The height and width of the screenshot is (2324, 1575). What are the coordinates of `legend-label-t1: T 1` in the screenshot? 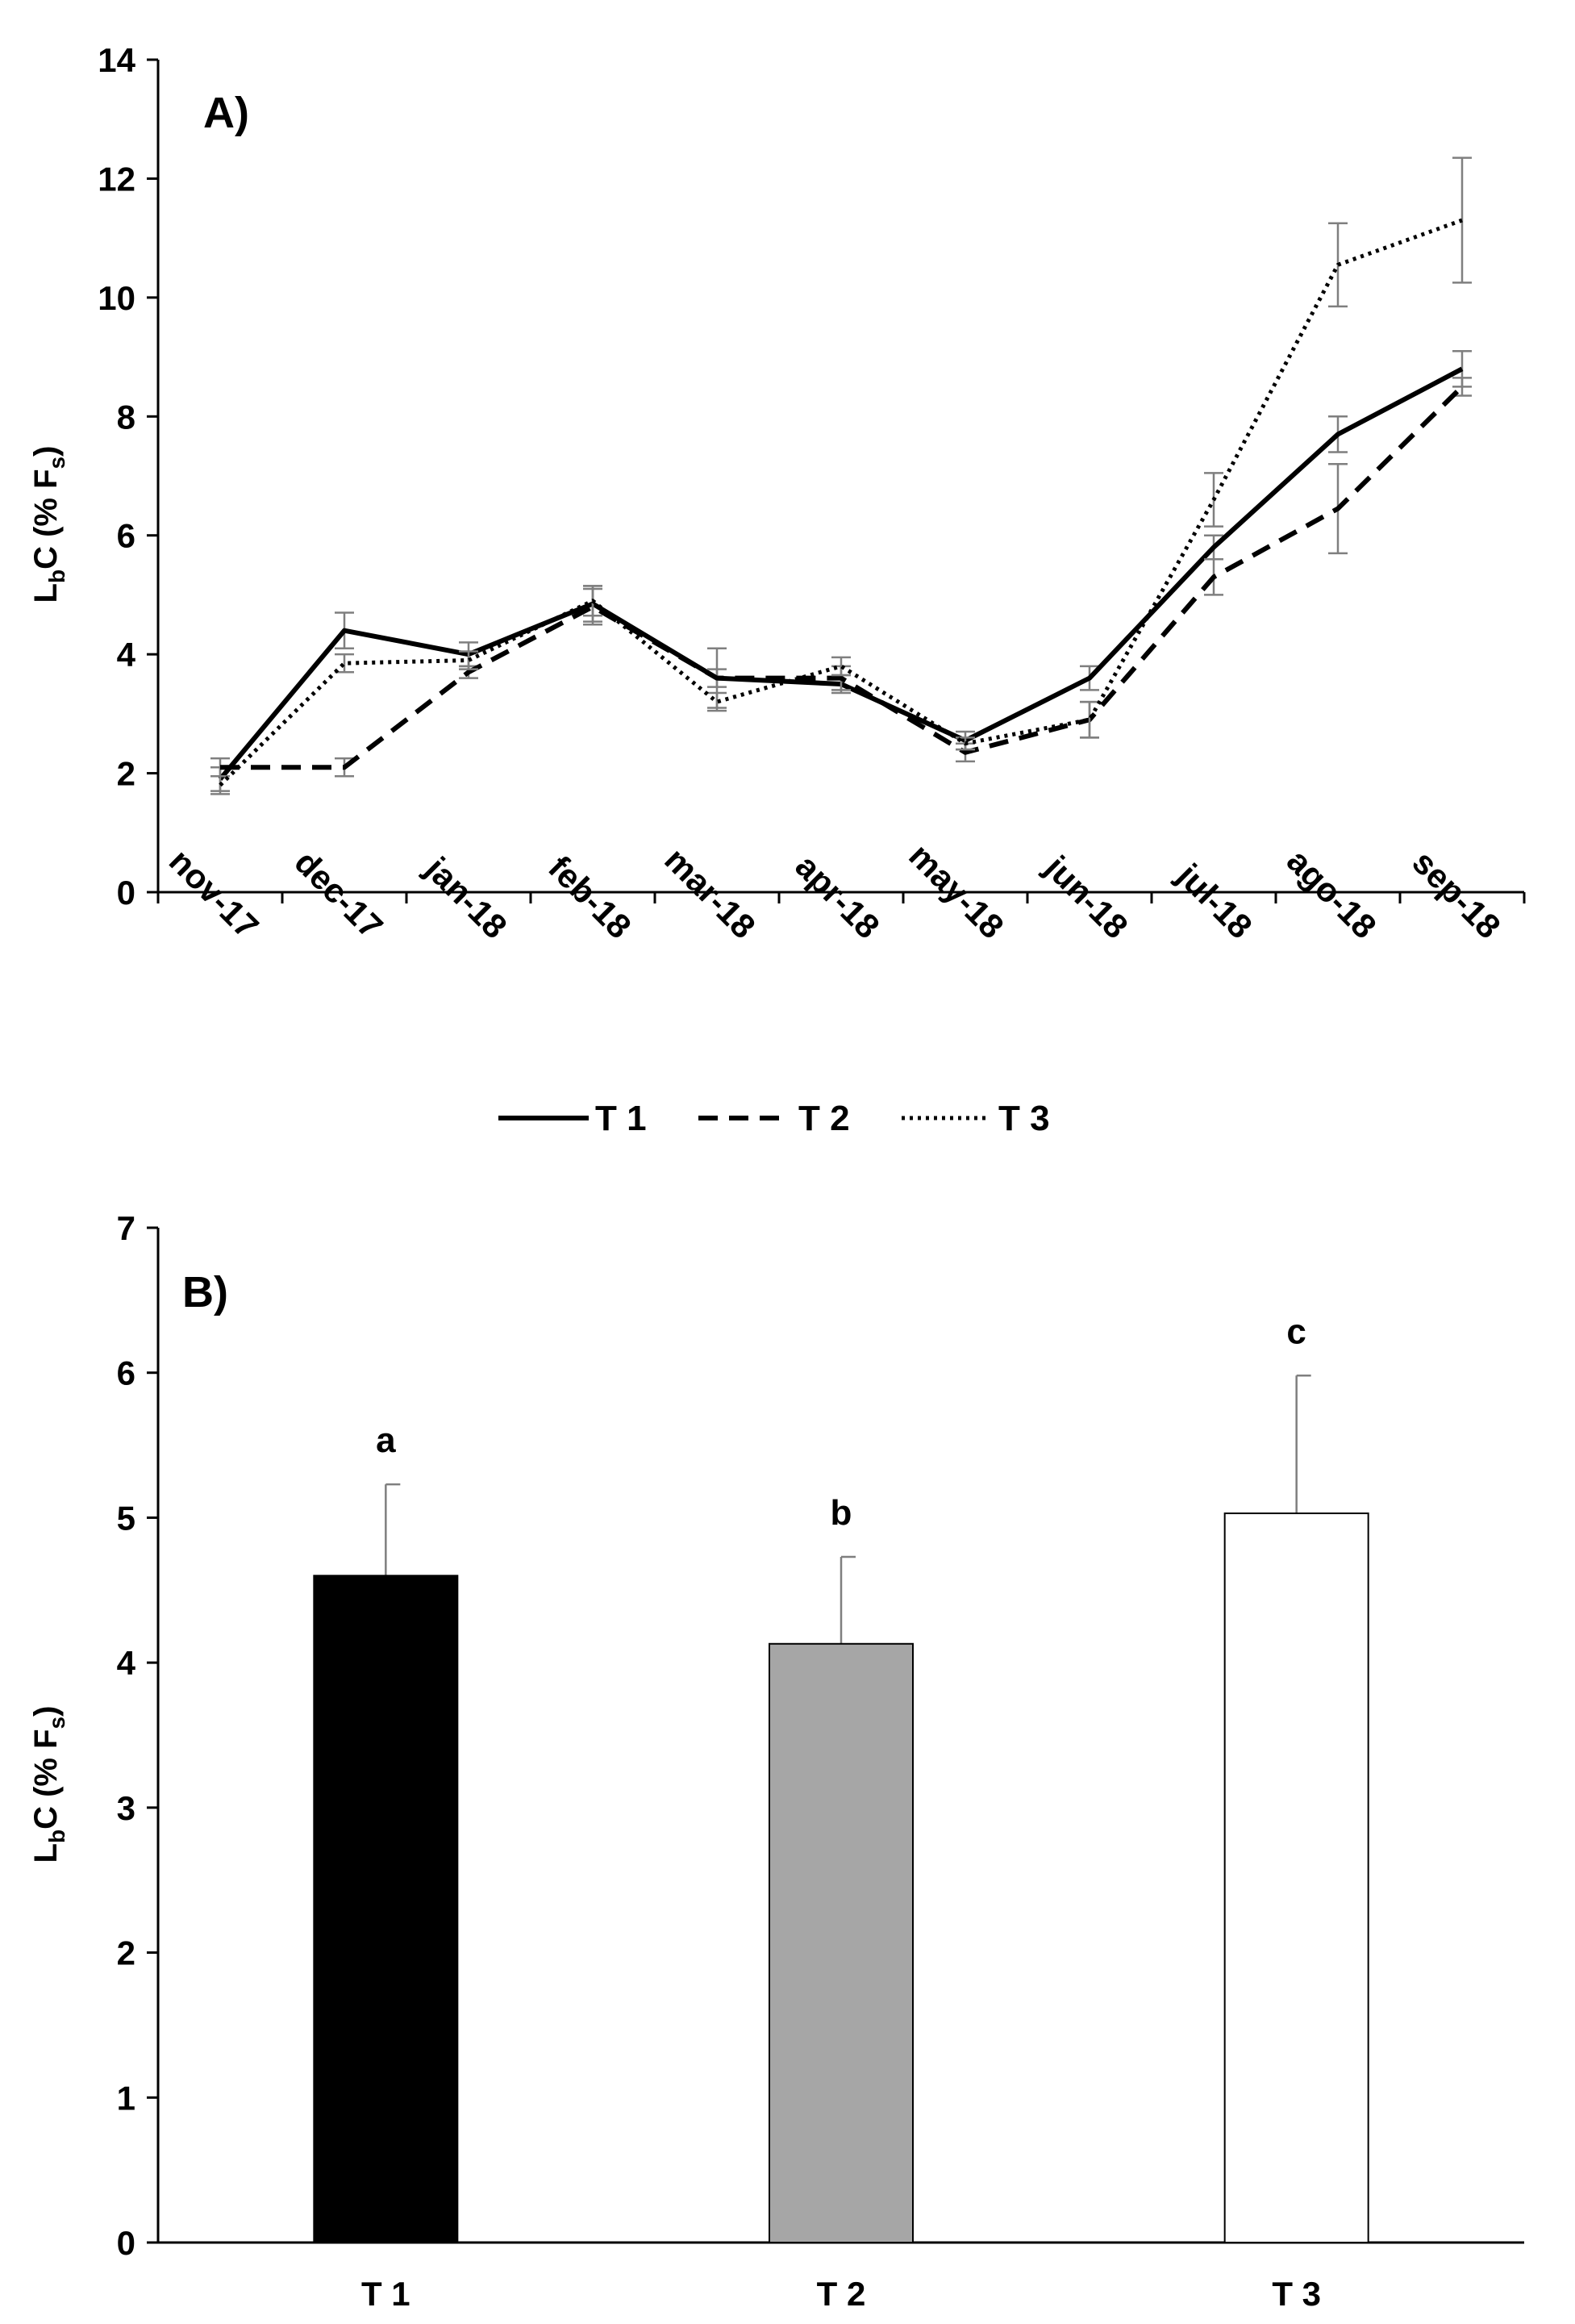 It's located at (621, 1118).